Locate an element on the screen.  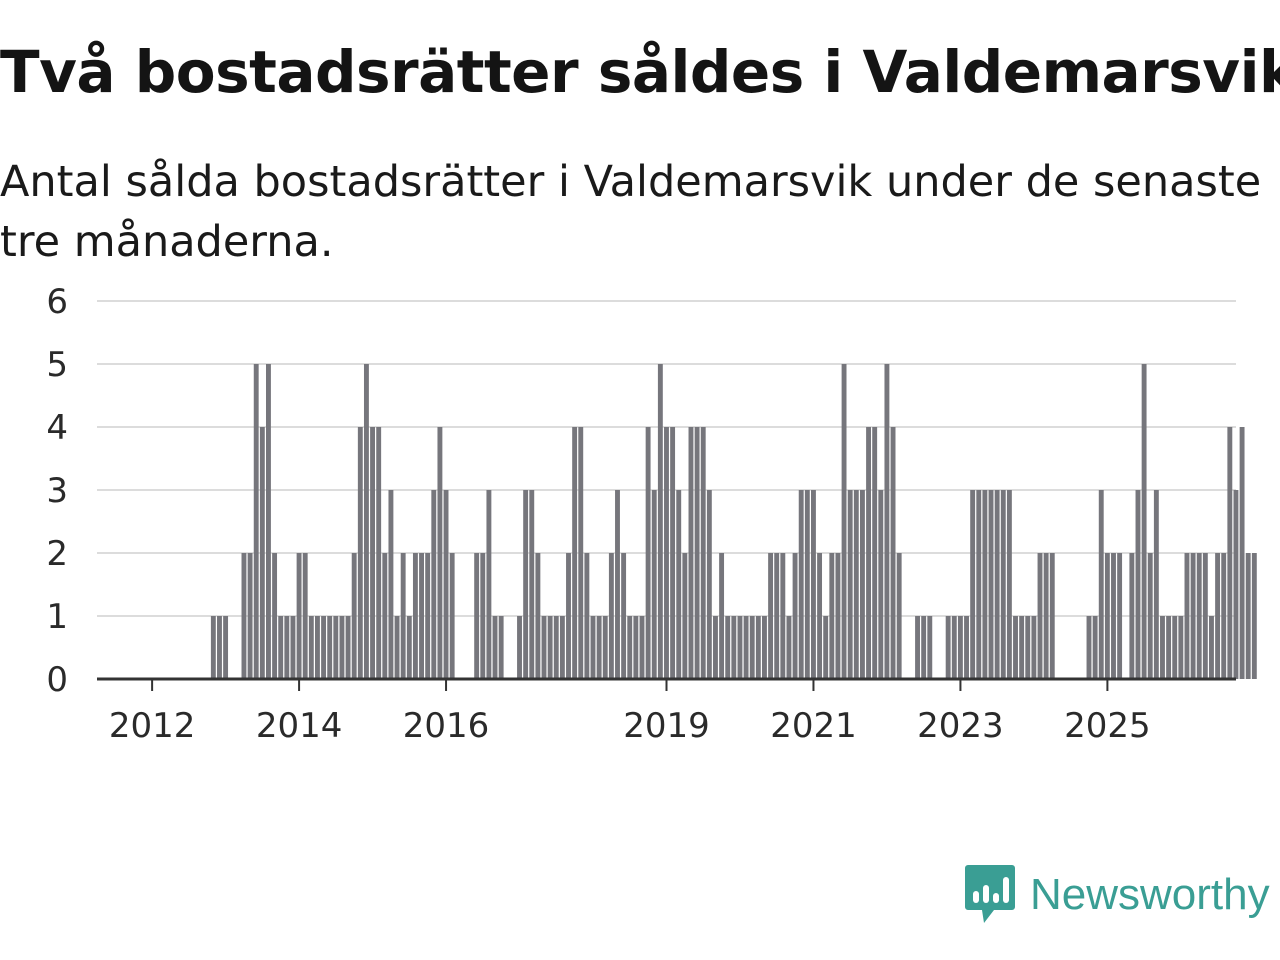
y-tick-label: 2 is located at coordinates (57, 554).